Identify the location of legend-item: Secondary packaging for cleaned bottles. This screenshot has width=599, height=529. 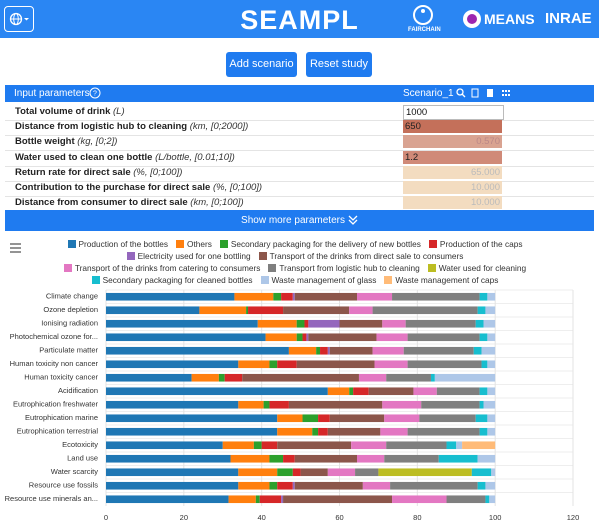
(172, 280).